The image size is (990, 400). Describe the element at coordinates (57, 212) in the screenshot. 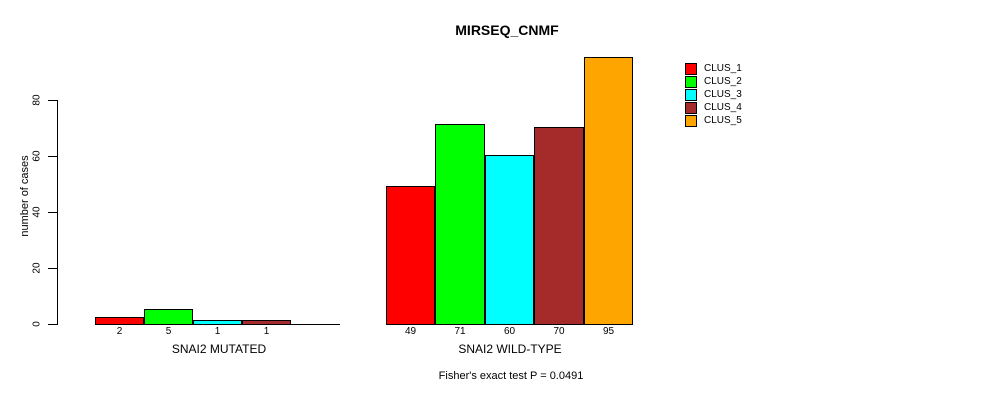

I see `y-axis-line` at that location.